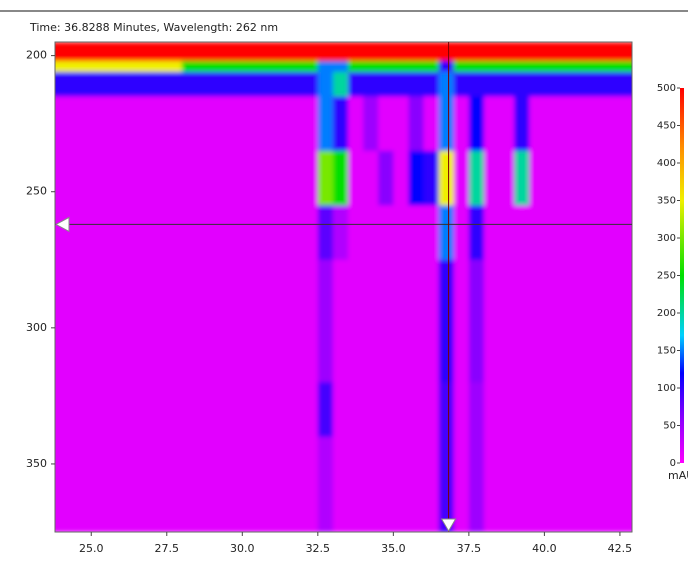 The height and width of the screenshot is (562, 688). What do you see at coordinates (666, 313) in the screenshot?
I see `colorbar-tick-label: 200` at bounding box center [666, 313].